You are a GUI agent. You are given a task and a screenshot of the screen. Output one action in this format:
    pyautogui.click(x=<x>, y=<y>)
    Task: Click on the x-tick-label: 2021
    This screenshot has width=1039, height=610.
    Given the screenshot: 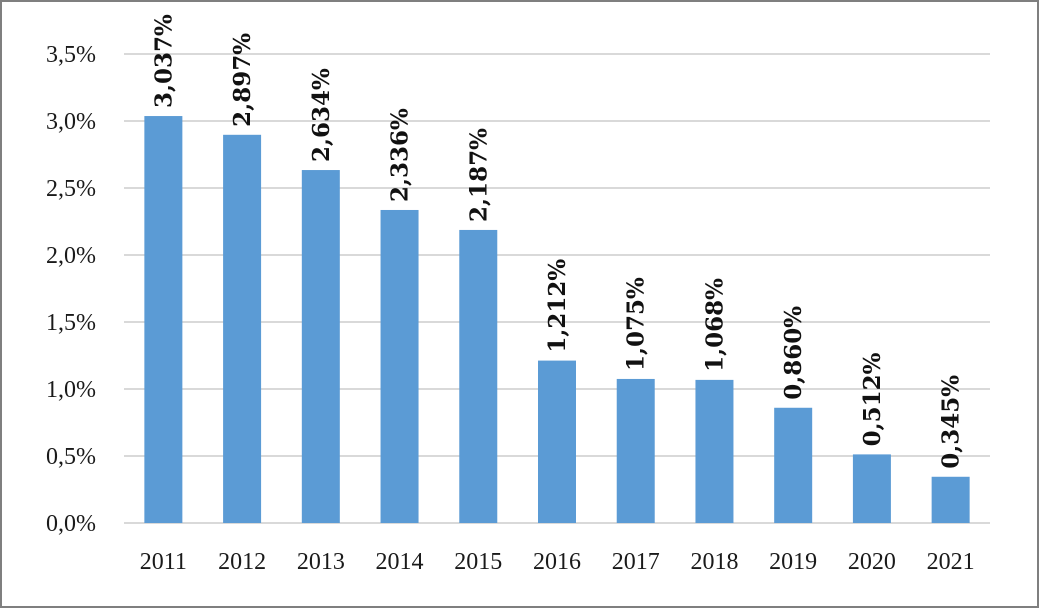 What is the action you would take?
    pyautogui.click(x=951, y=562)
    